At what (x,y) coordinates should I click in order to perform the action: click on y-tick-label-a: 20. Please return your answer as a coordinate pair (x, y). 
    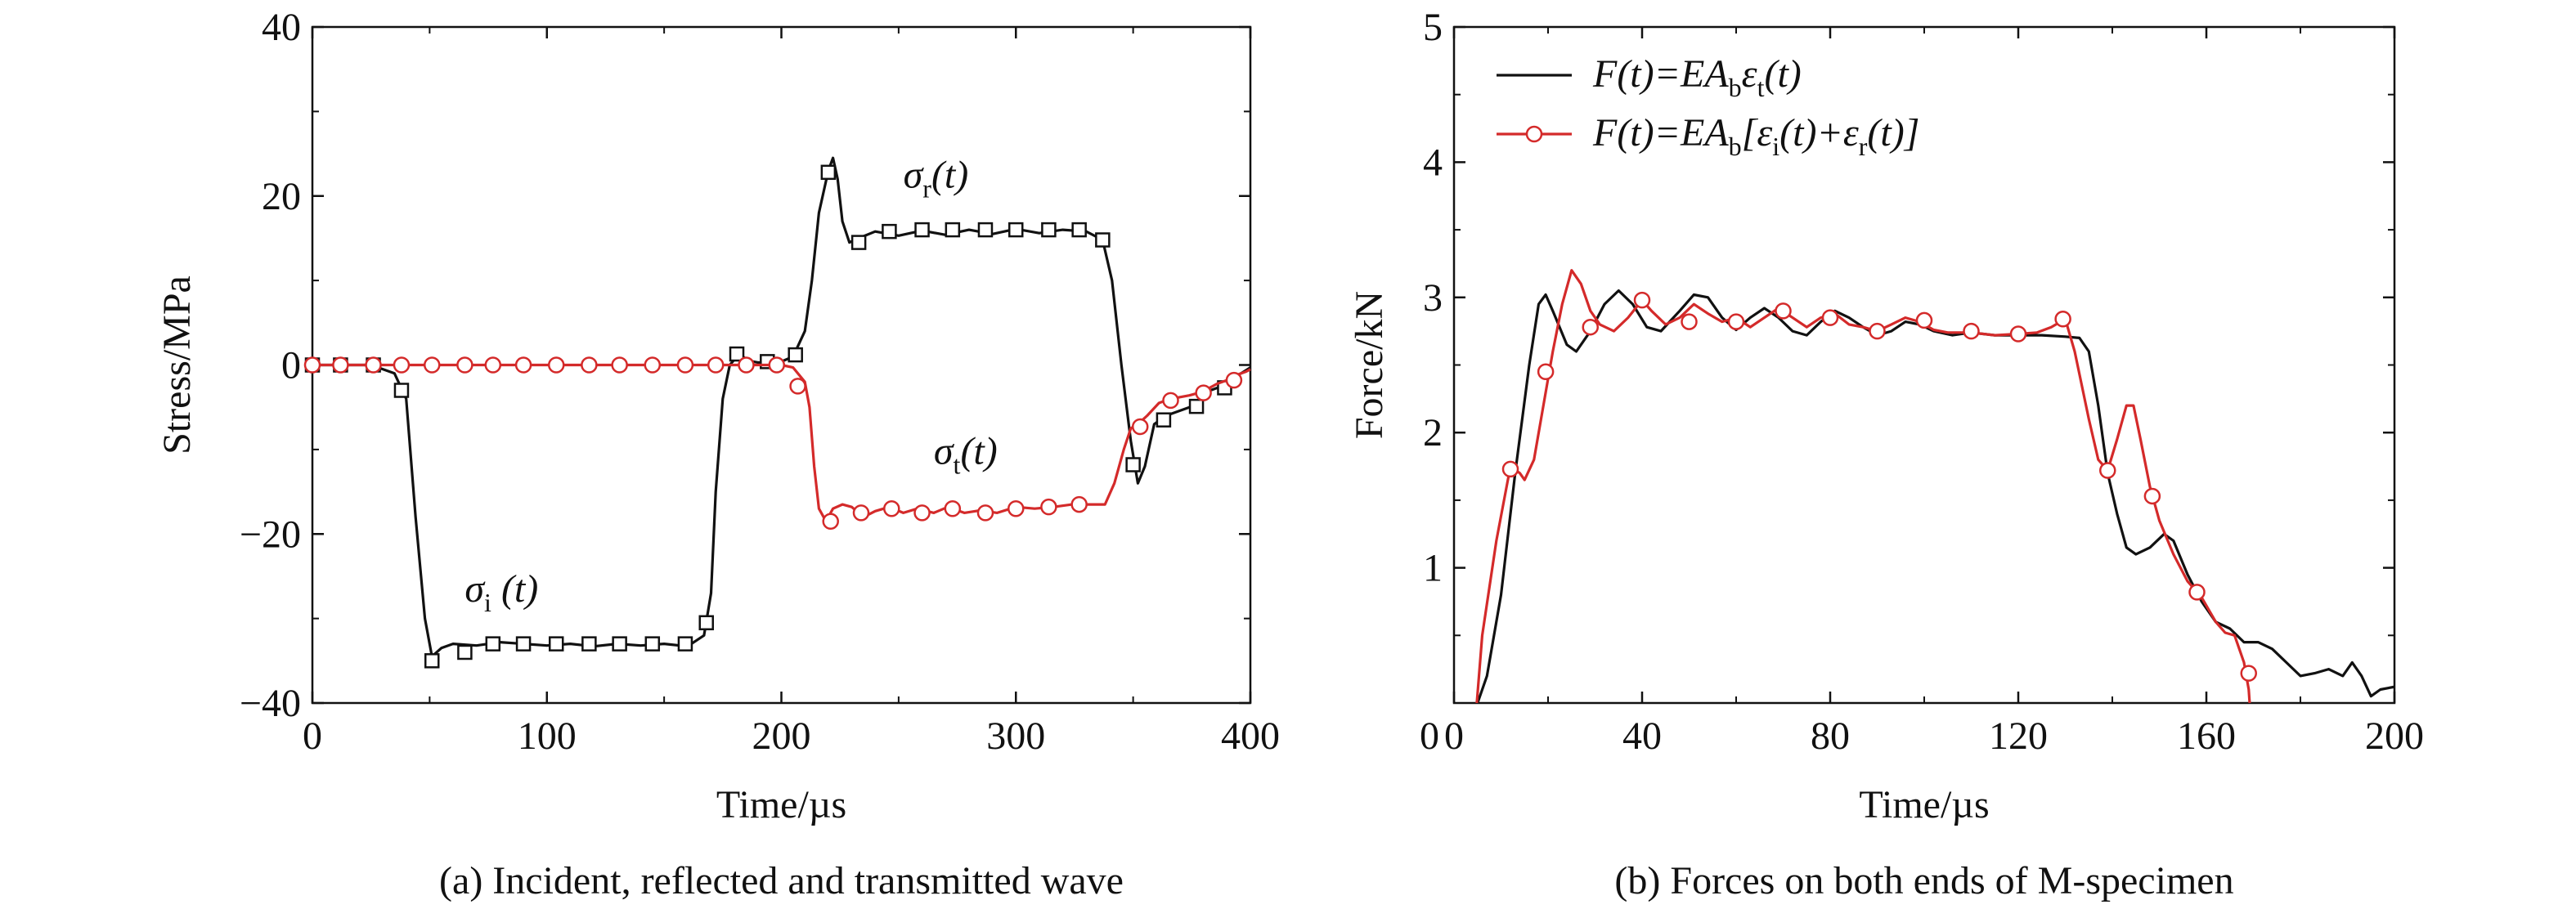
    Looking at the image, I should click on (281, 196).